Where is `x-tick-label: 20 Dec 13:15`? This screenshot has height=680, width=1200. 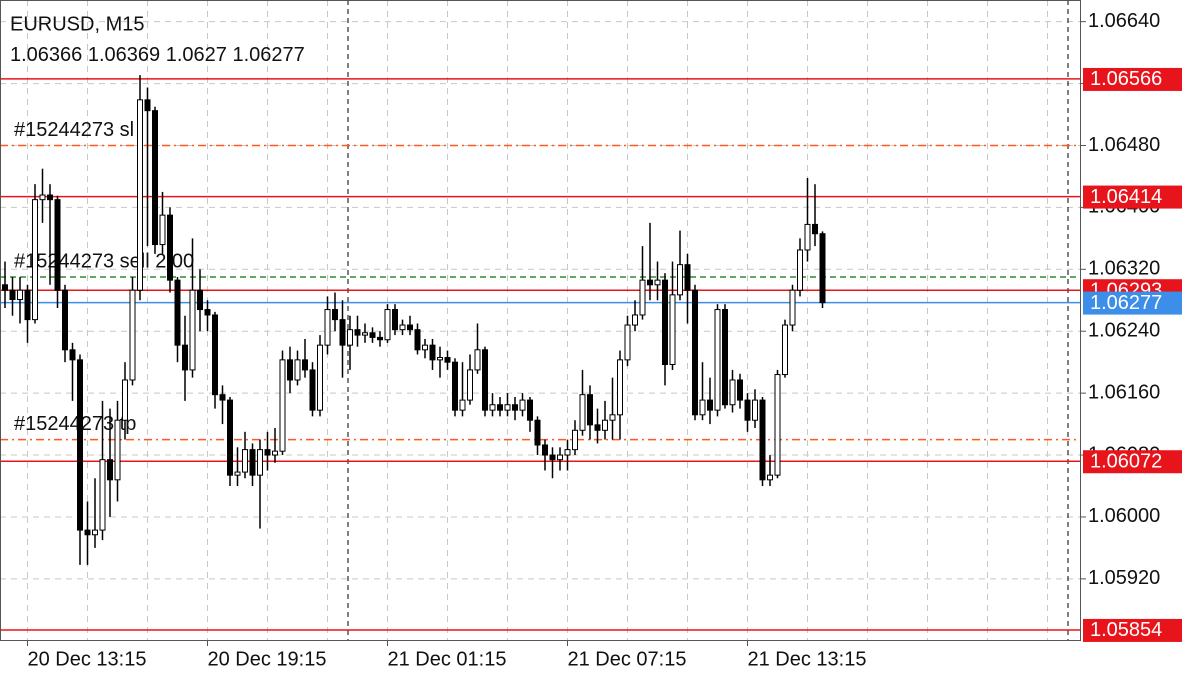
x-tick-label: 20 Dec 13:15 is located at coordinates (87, 659).